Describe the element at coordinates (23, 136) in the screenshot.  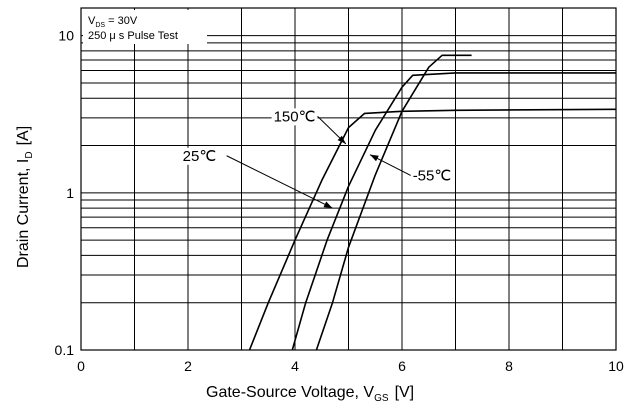
I see `y-axis-title-unit: [A]` at that location.